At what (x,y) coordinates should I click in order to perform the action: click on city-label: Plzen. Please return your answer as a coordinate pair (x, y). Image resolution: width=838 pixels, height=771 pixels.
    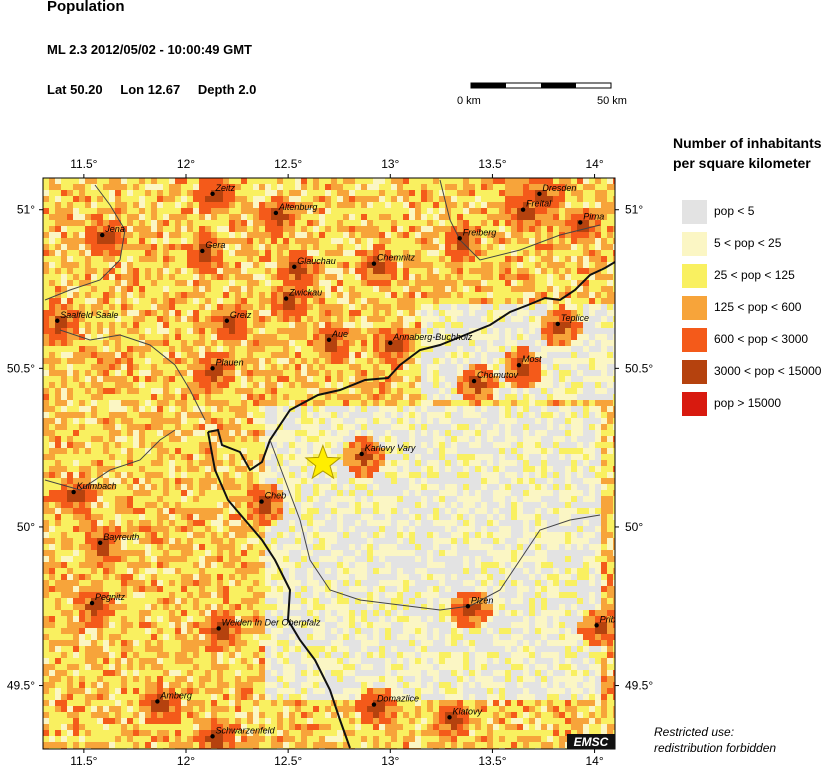
    Looking at the image, I should click on (482, 600).